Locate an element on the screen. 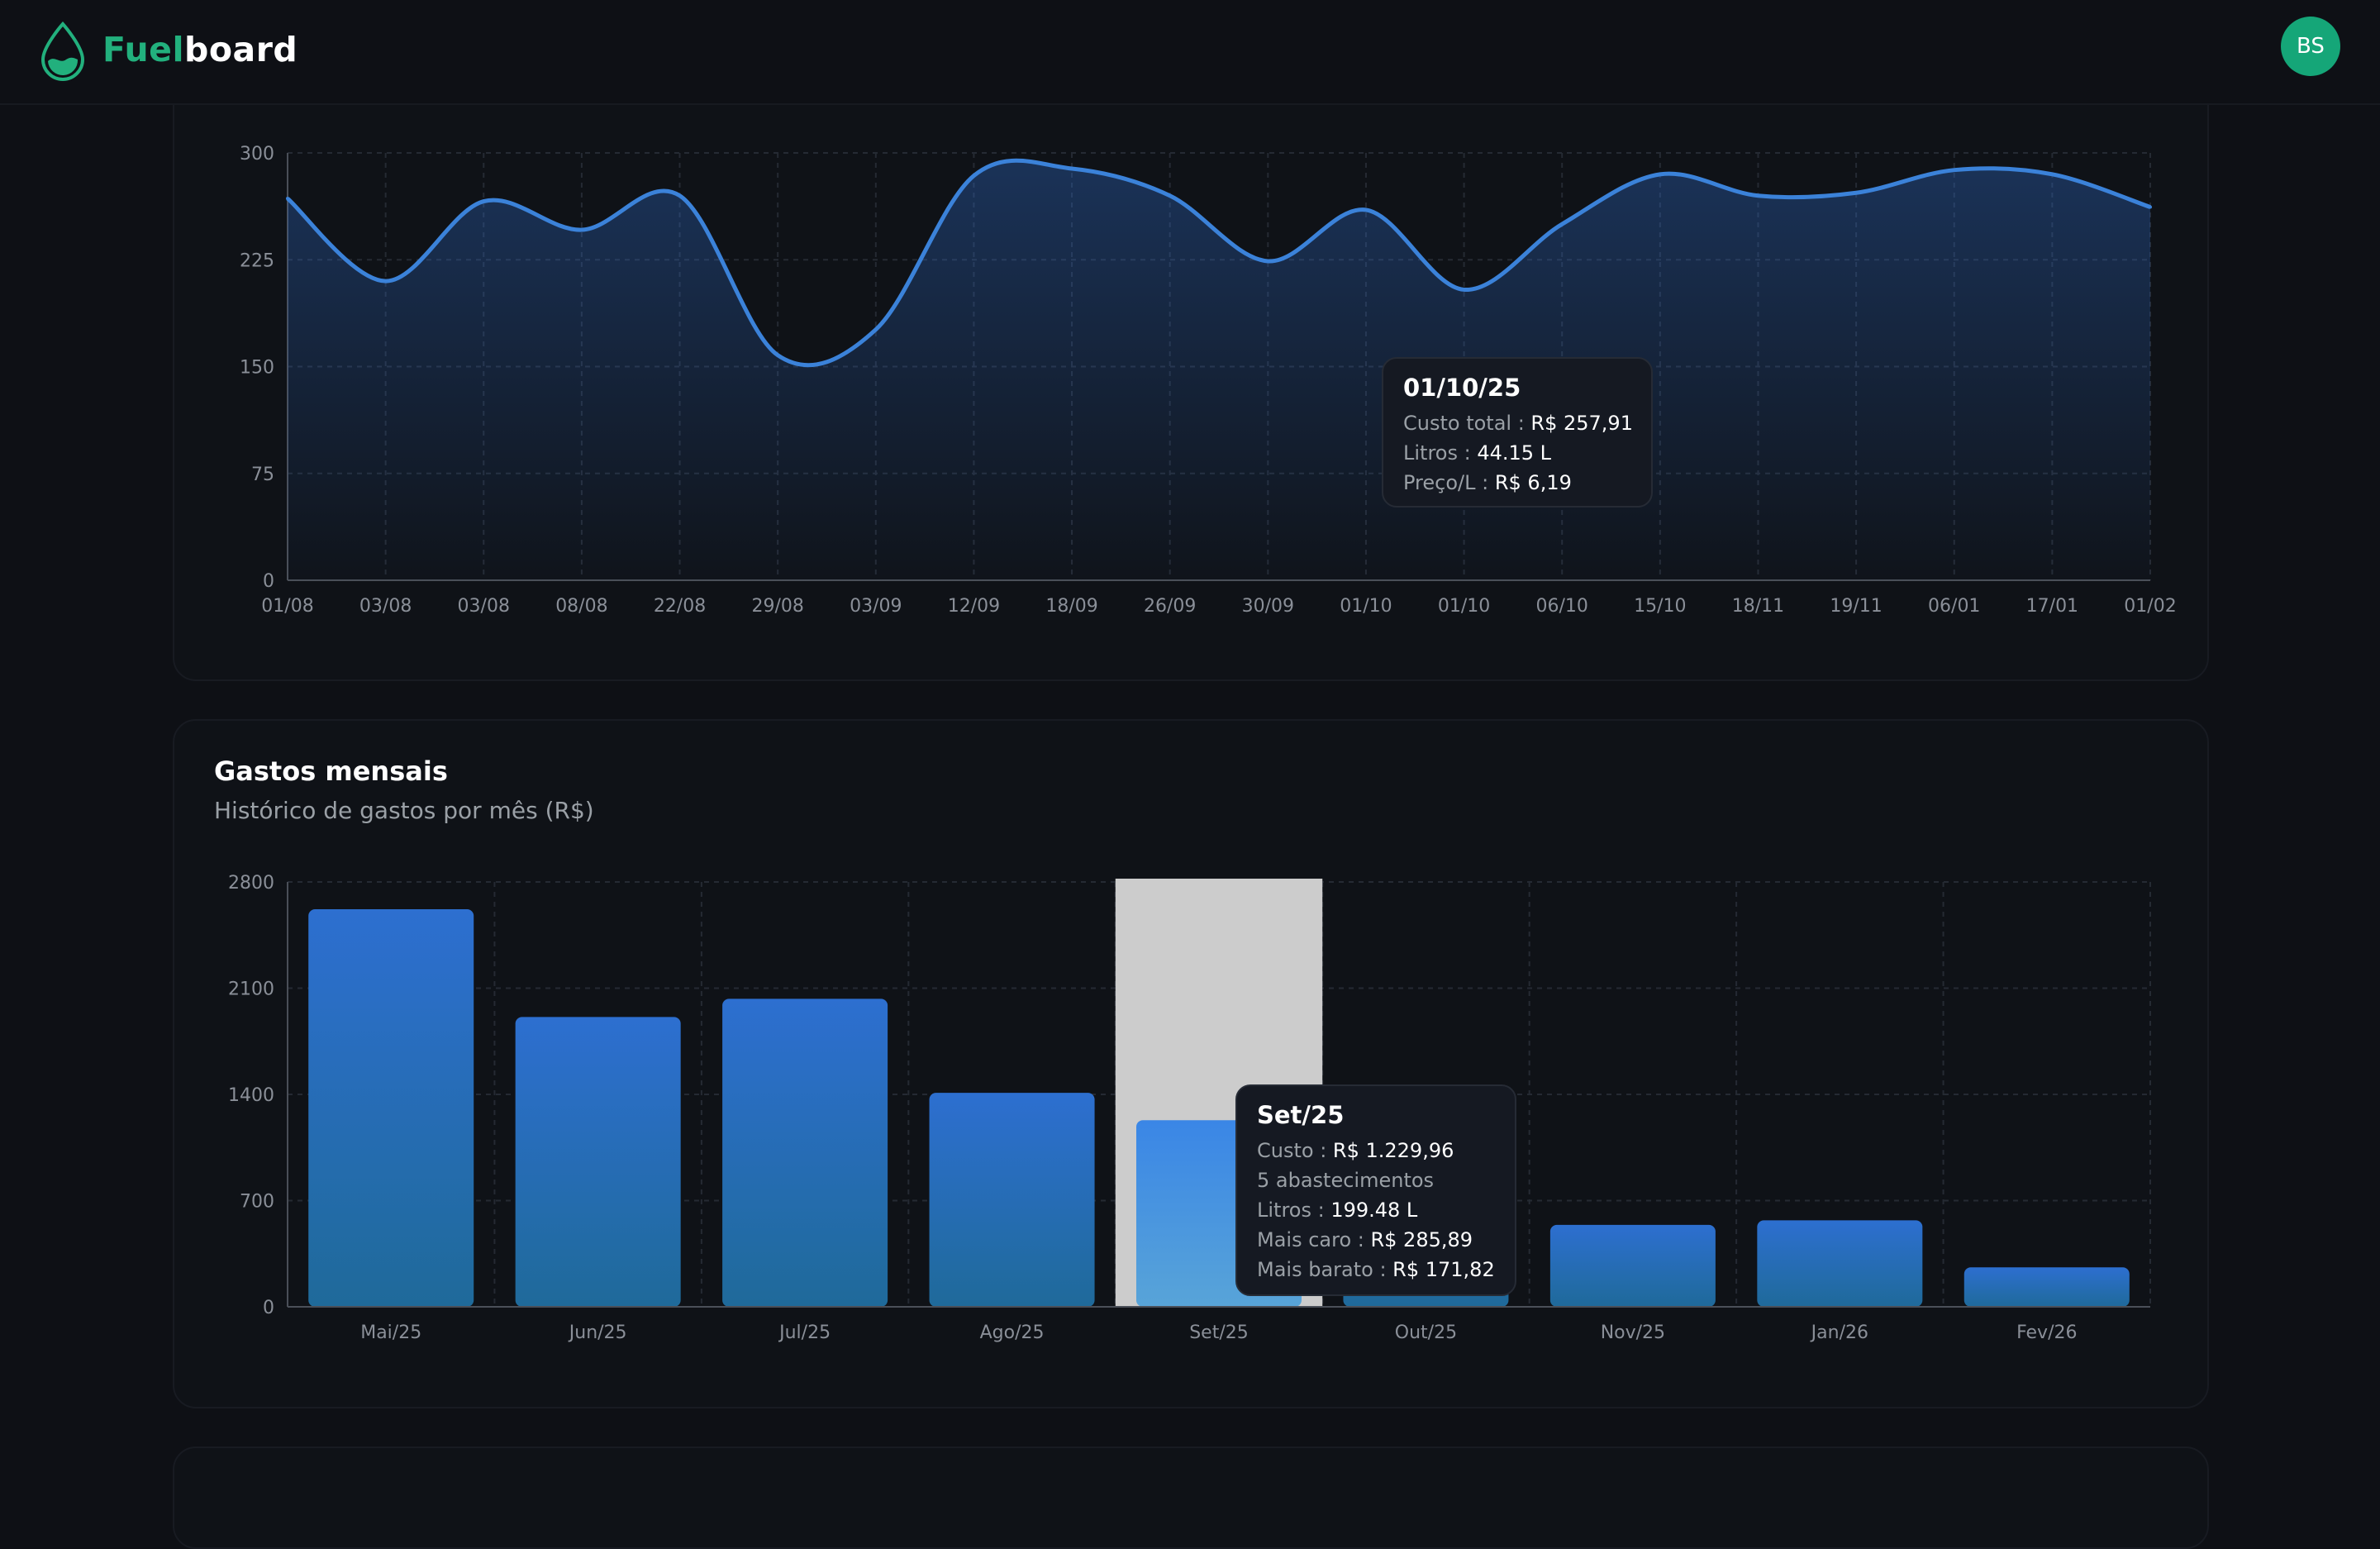 This screenshot has height=1549, width=2380. y-tick-label: 300 is located at coordinates (257, 154).